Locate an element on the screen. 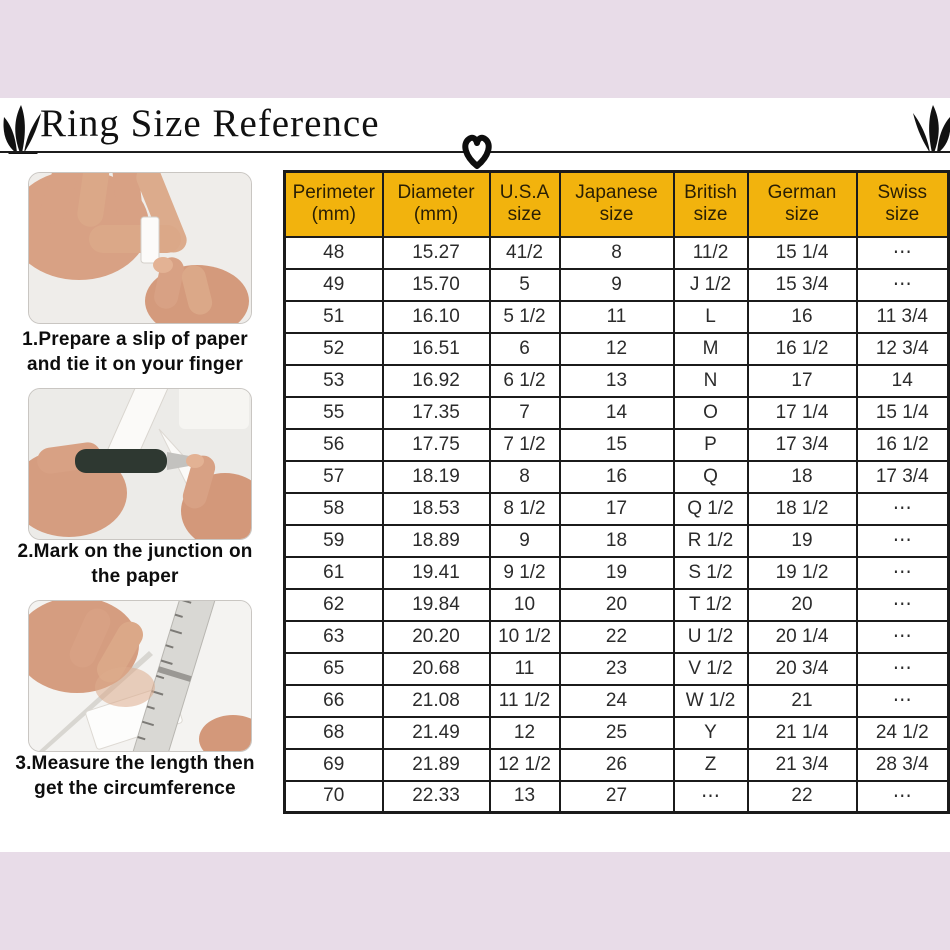  step-1-illustration is located at coordinates (140, 248).